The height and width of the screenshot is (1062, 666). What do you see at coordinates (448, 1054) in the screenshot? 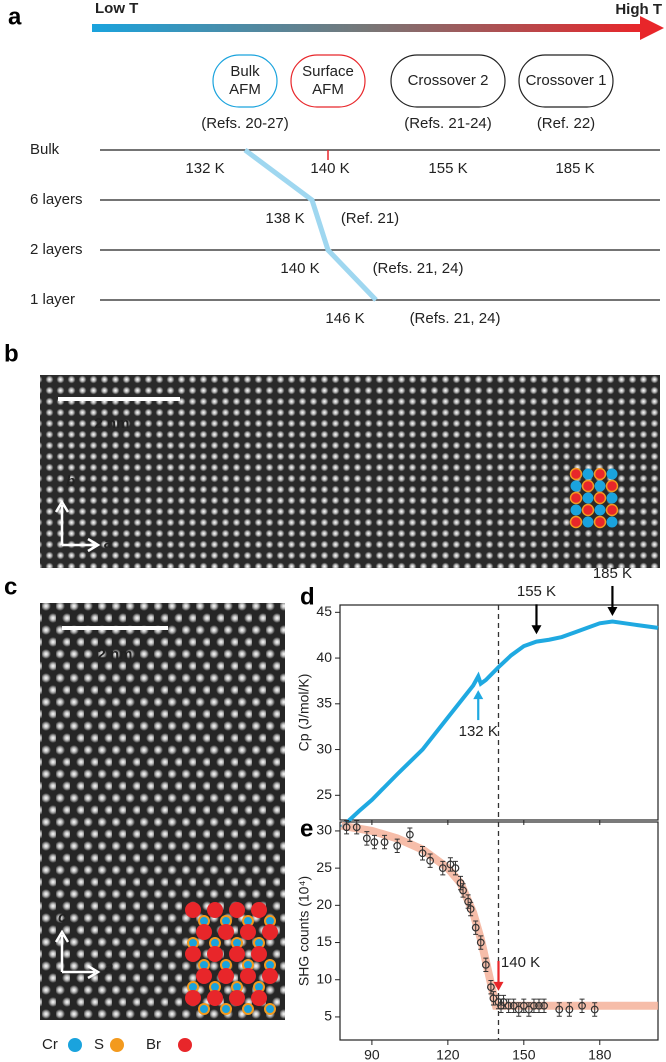
I see `x-tick-label: 120` at bounding box center [448, 1054].